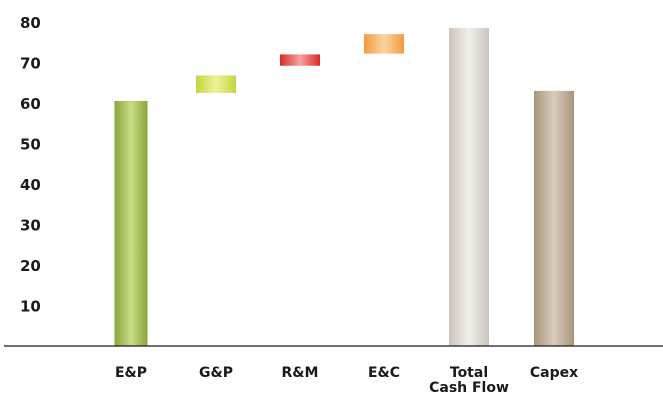 The height and width of the screenshot is (394, 663). What do you see at coordinates (30, 226) in the screenshot?
I see `y-tick-label: 30` at bounding box center [30, 226].